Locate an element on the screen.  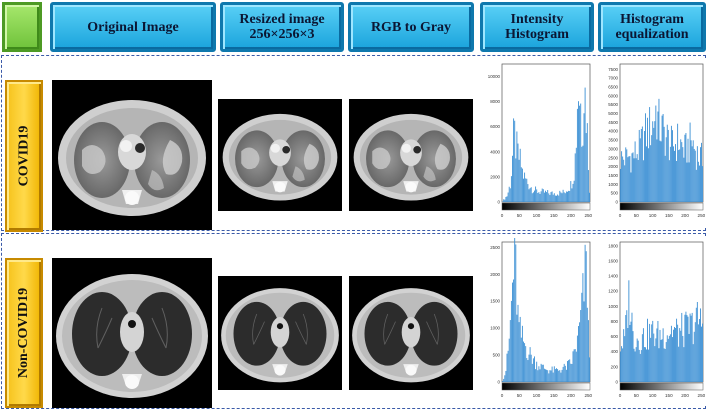
noncovid-gray-ct is located at coordinates (411, 333).